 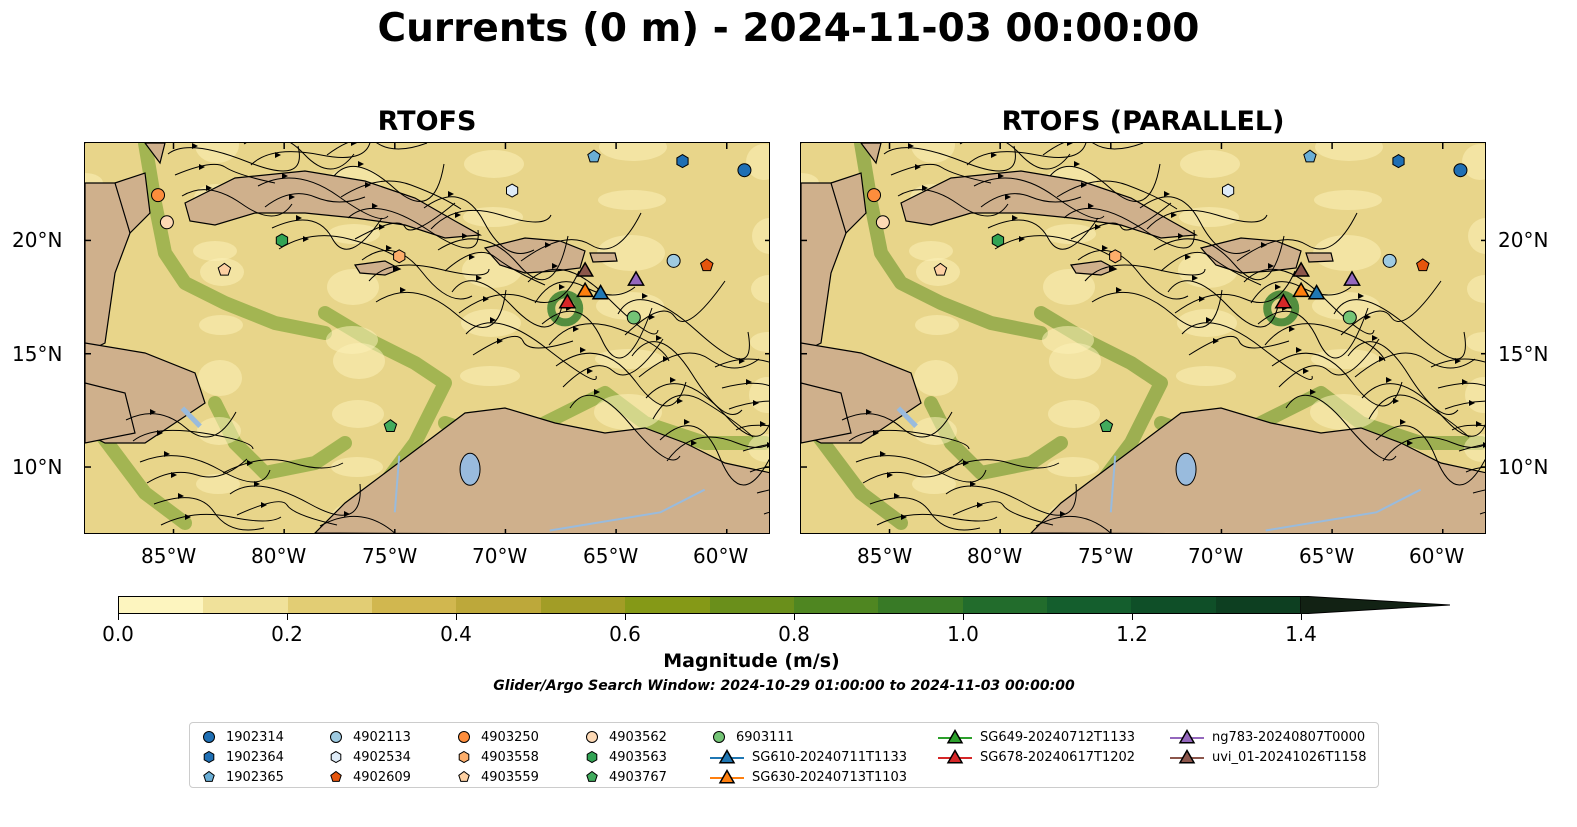 I want to click on obs-marker-sg678-20240617t1202, so click(x=567, y=301).